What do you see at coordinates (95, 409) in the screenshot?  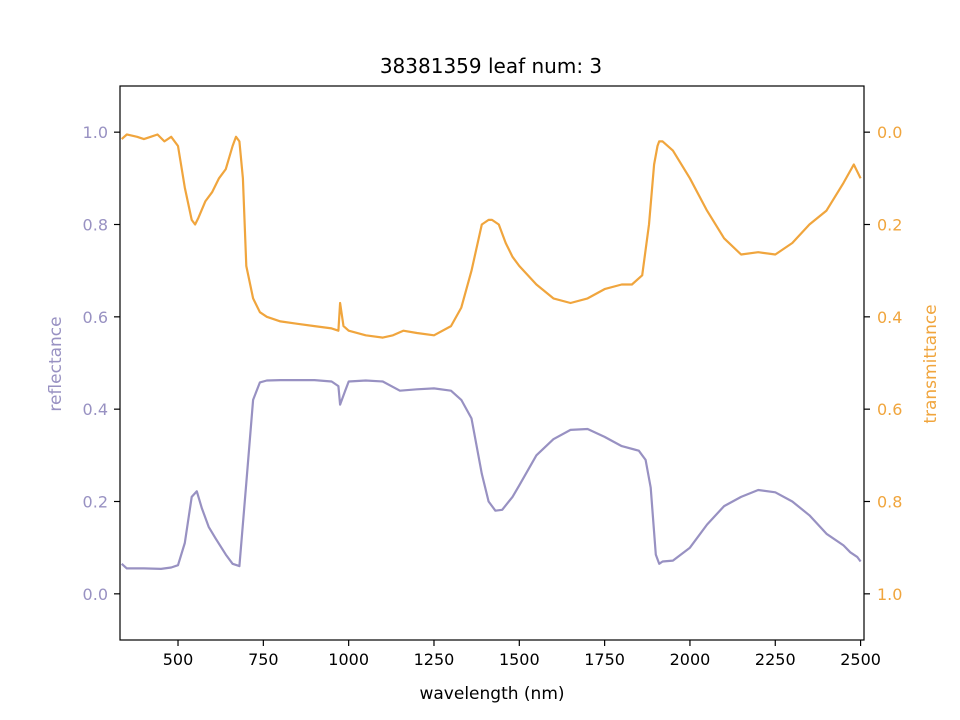 I see `left-tick-label: 0.4` at bounding box center [95, 409].